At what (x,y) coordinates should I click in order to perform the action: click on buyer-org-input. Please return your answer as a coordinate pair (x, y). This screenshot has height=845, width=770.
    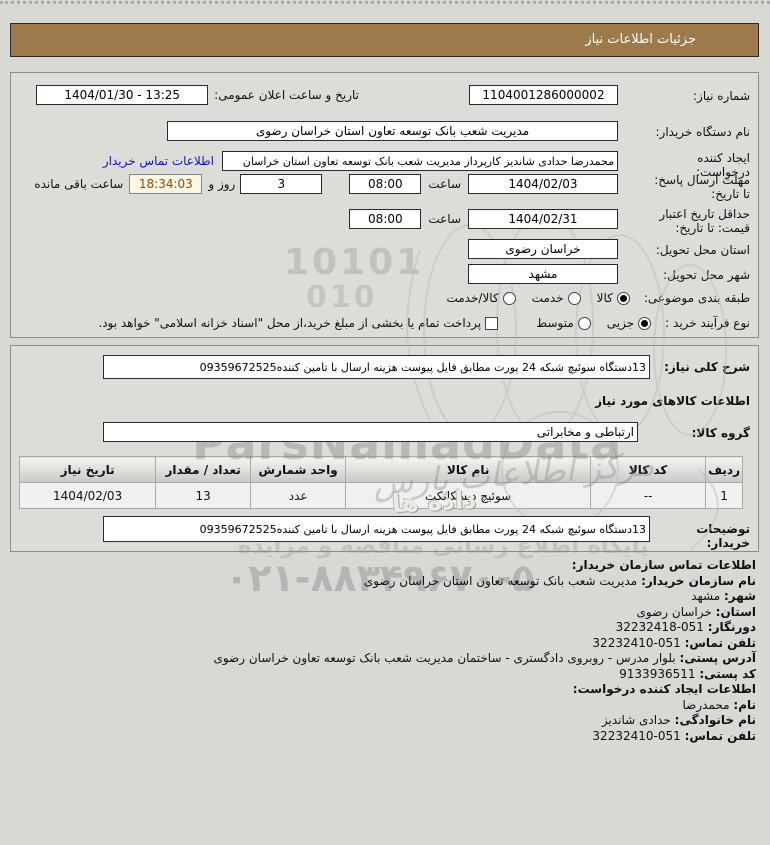
    Looking at the image, I should click on (392, 131).